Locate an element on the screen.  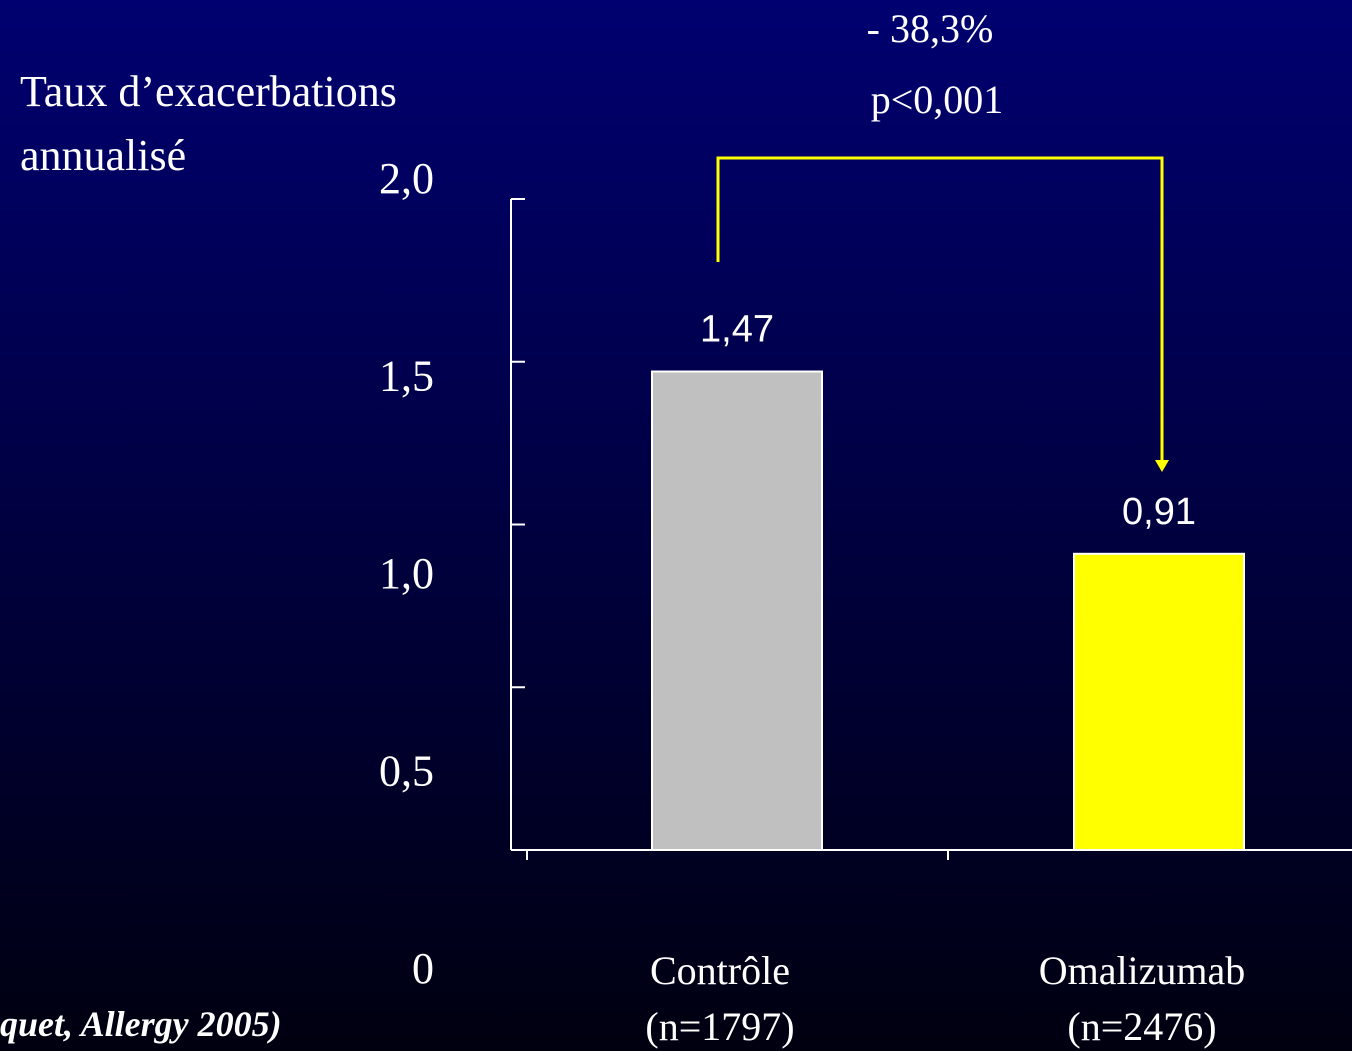
y-tick-label: 1,5 is located at coordinates (406, 376).